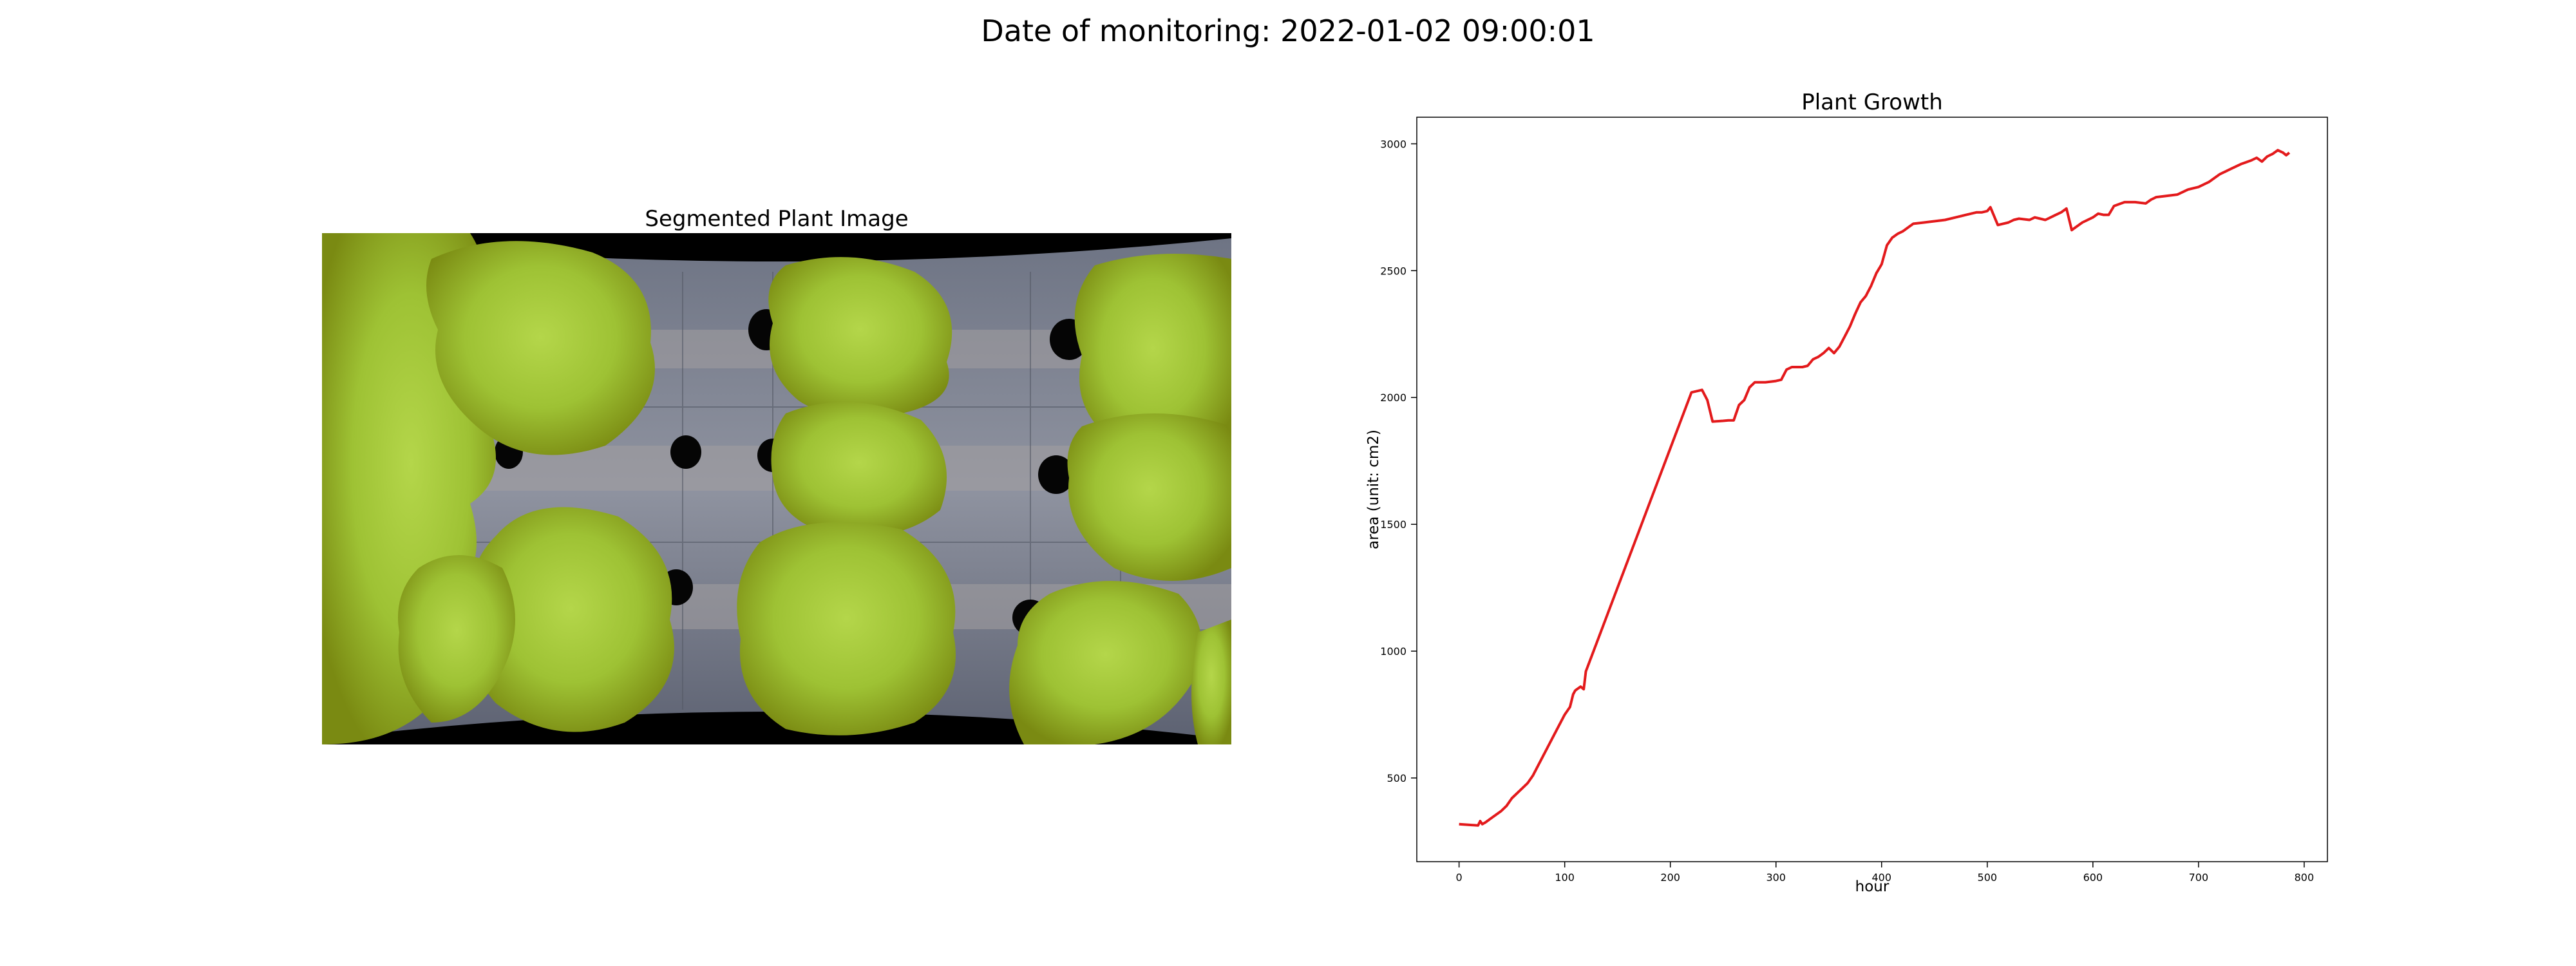 The image size is (2576, 966). What do you see at coordinates (1149, 497) in the screenshot?
I see `plant-mid-right` at bounding box center [1149, 497].